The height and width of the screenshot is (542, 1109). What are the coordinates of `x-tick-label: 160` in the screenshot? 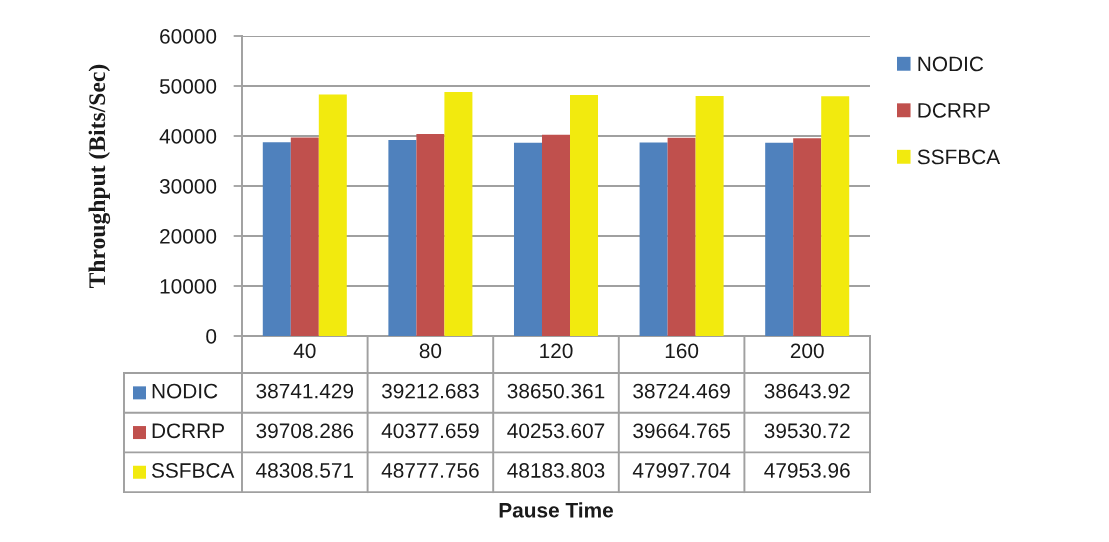 It's located at (682, 351).